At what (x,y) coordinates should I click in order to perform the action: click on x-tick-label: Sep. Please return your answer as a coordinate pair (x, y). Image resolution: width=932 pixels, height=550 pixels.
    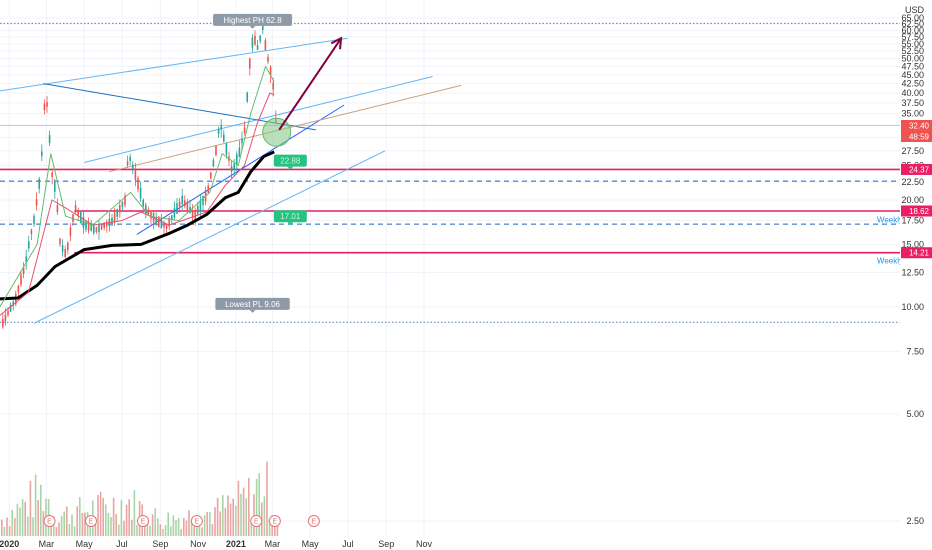
    Looking at the image, I should click on (386, 544).